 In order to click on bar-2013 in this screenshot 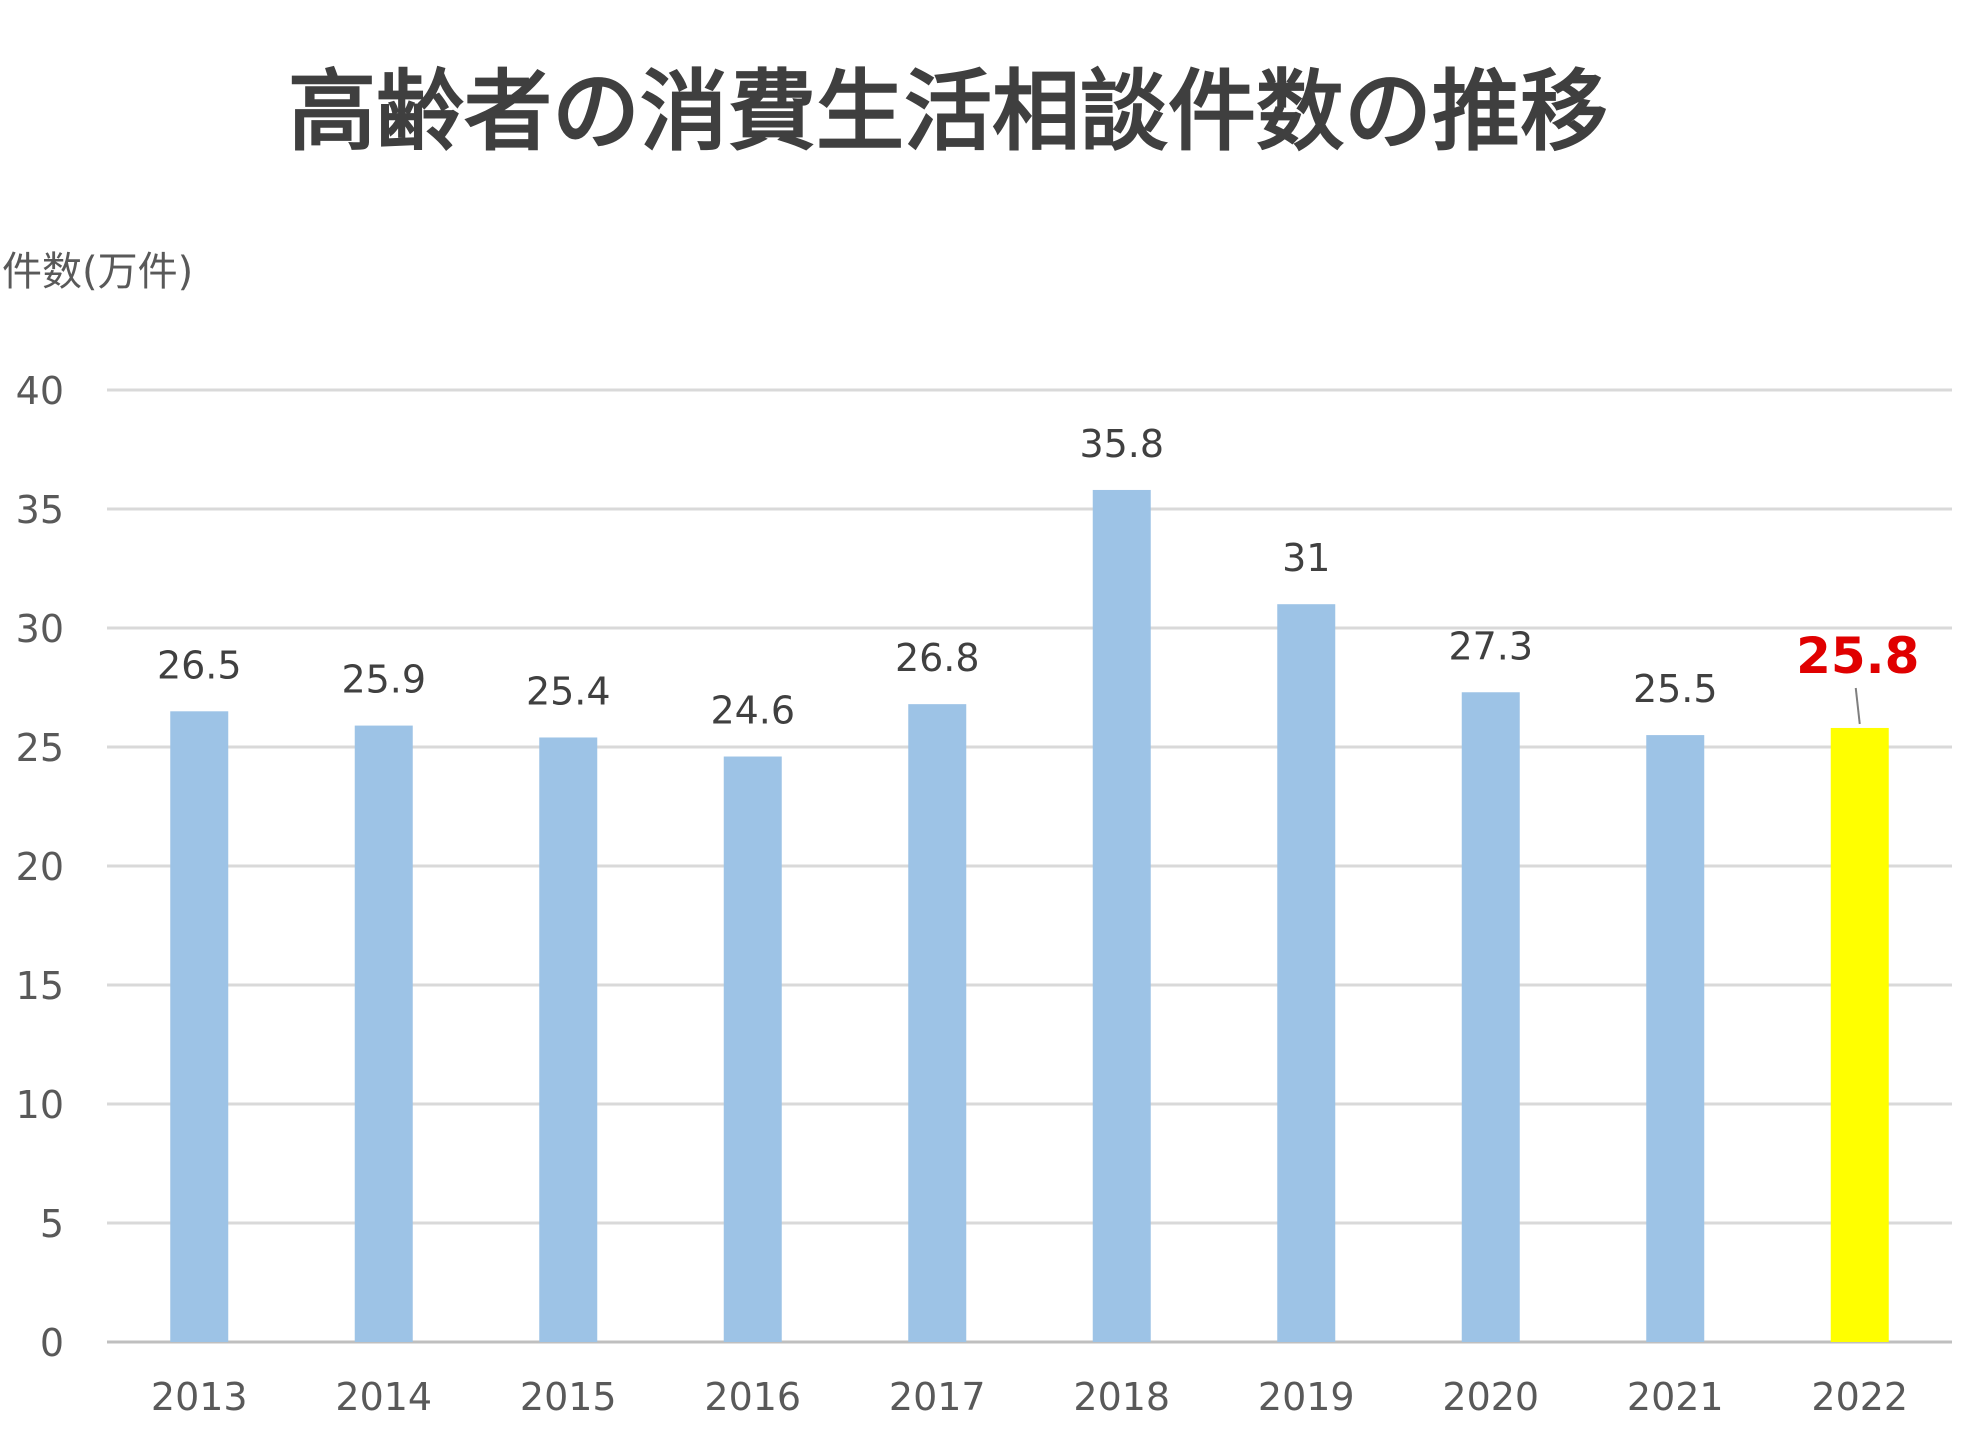, I will do `click(199, 1026)`.